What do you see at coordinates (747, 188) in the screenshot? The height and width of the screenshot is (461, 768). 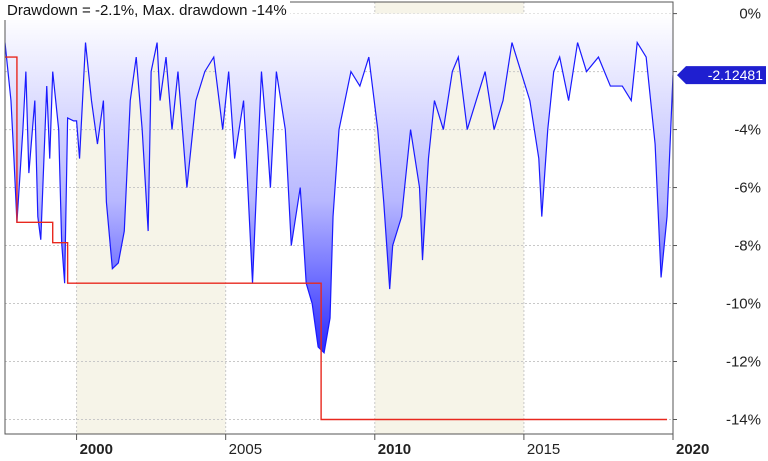 I see `y-tick-label: -6%` at bounding box center [747, 188].